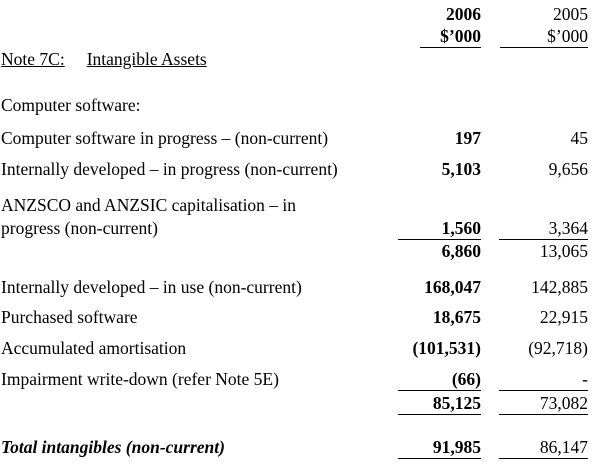 The height and width of the screenshot is (465, 594). Describe the element at coordinates (563, 447) in the screenshot. I see `total-2005: 86,147` at that location.